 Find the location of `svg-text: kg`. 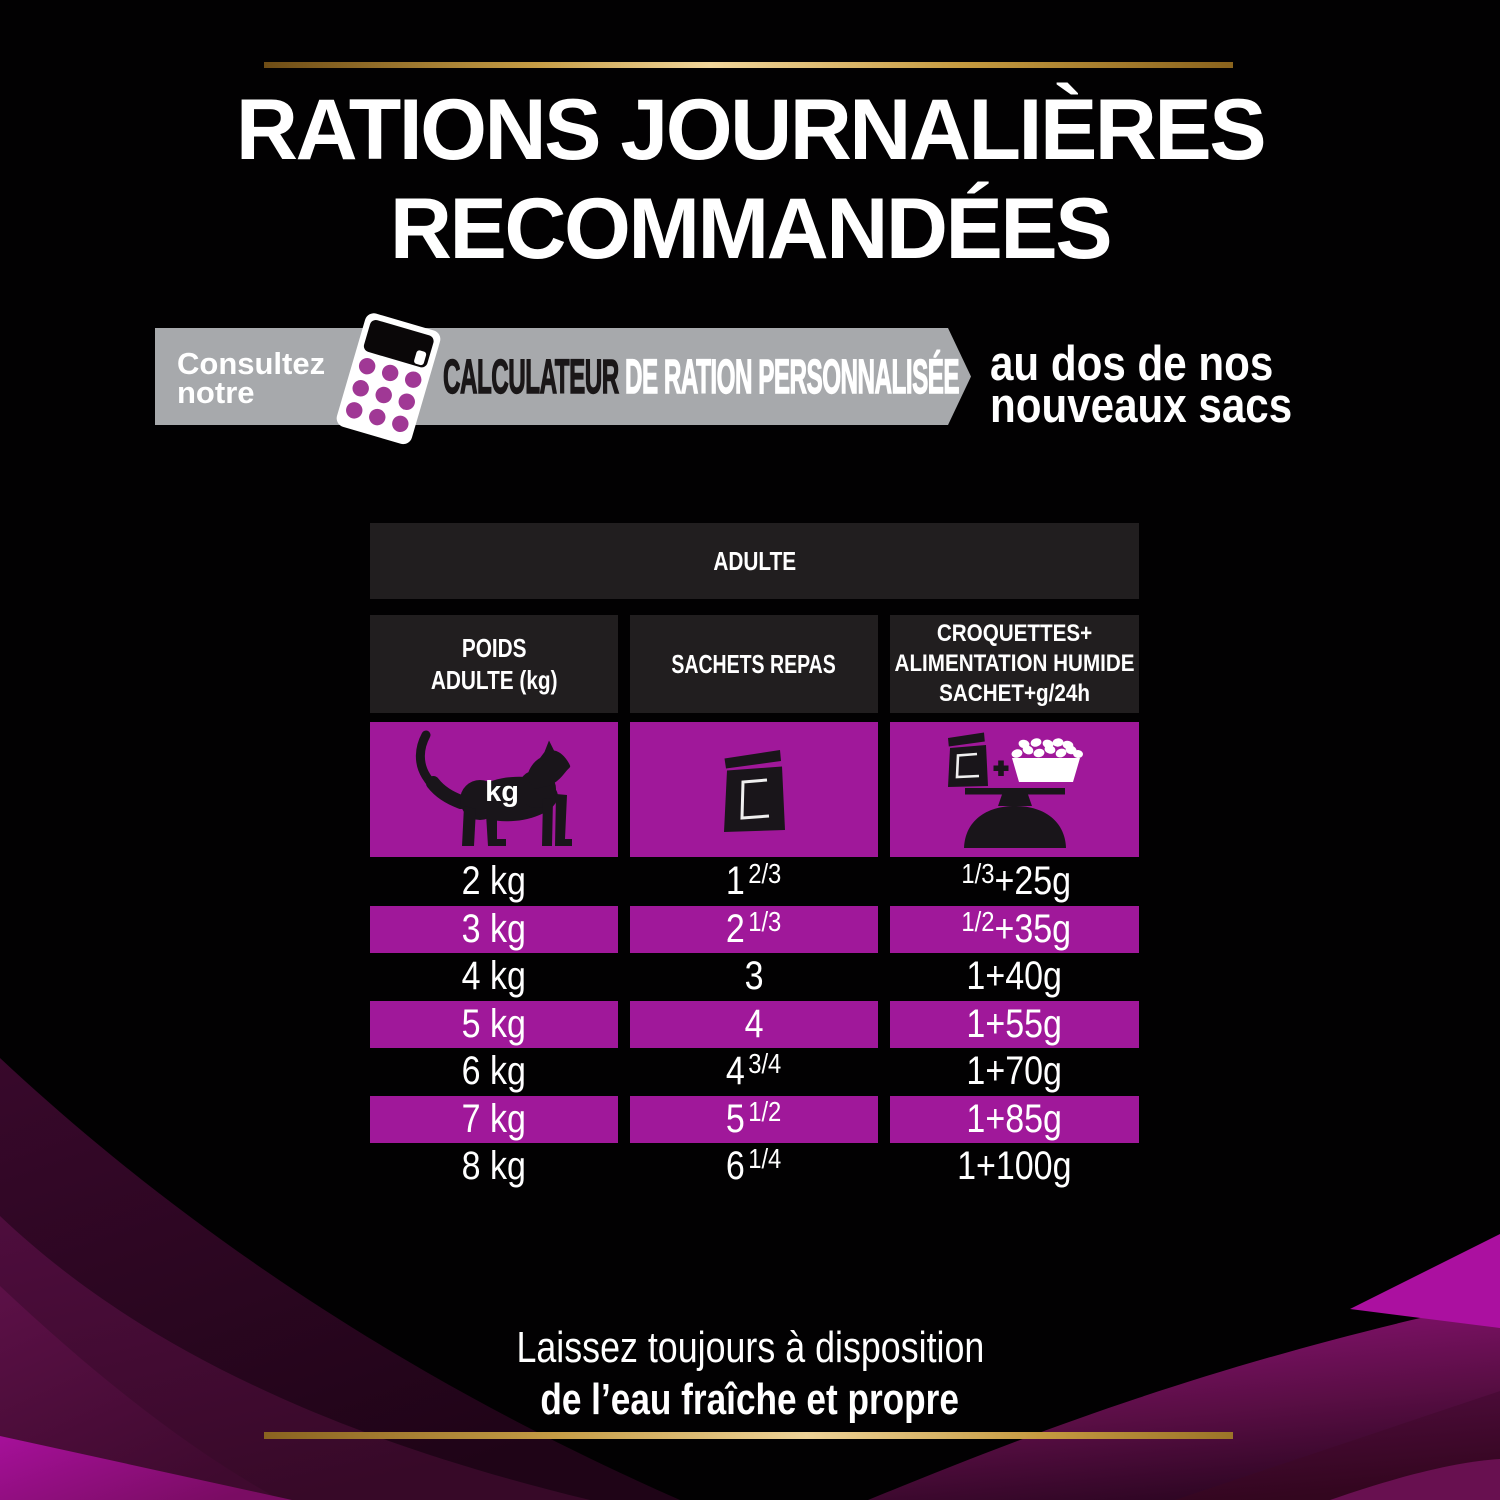

svg-text: kg is located at coordinates (502, 792).